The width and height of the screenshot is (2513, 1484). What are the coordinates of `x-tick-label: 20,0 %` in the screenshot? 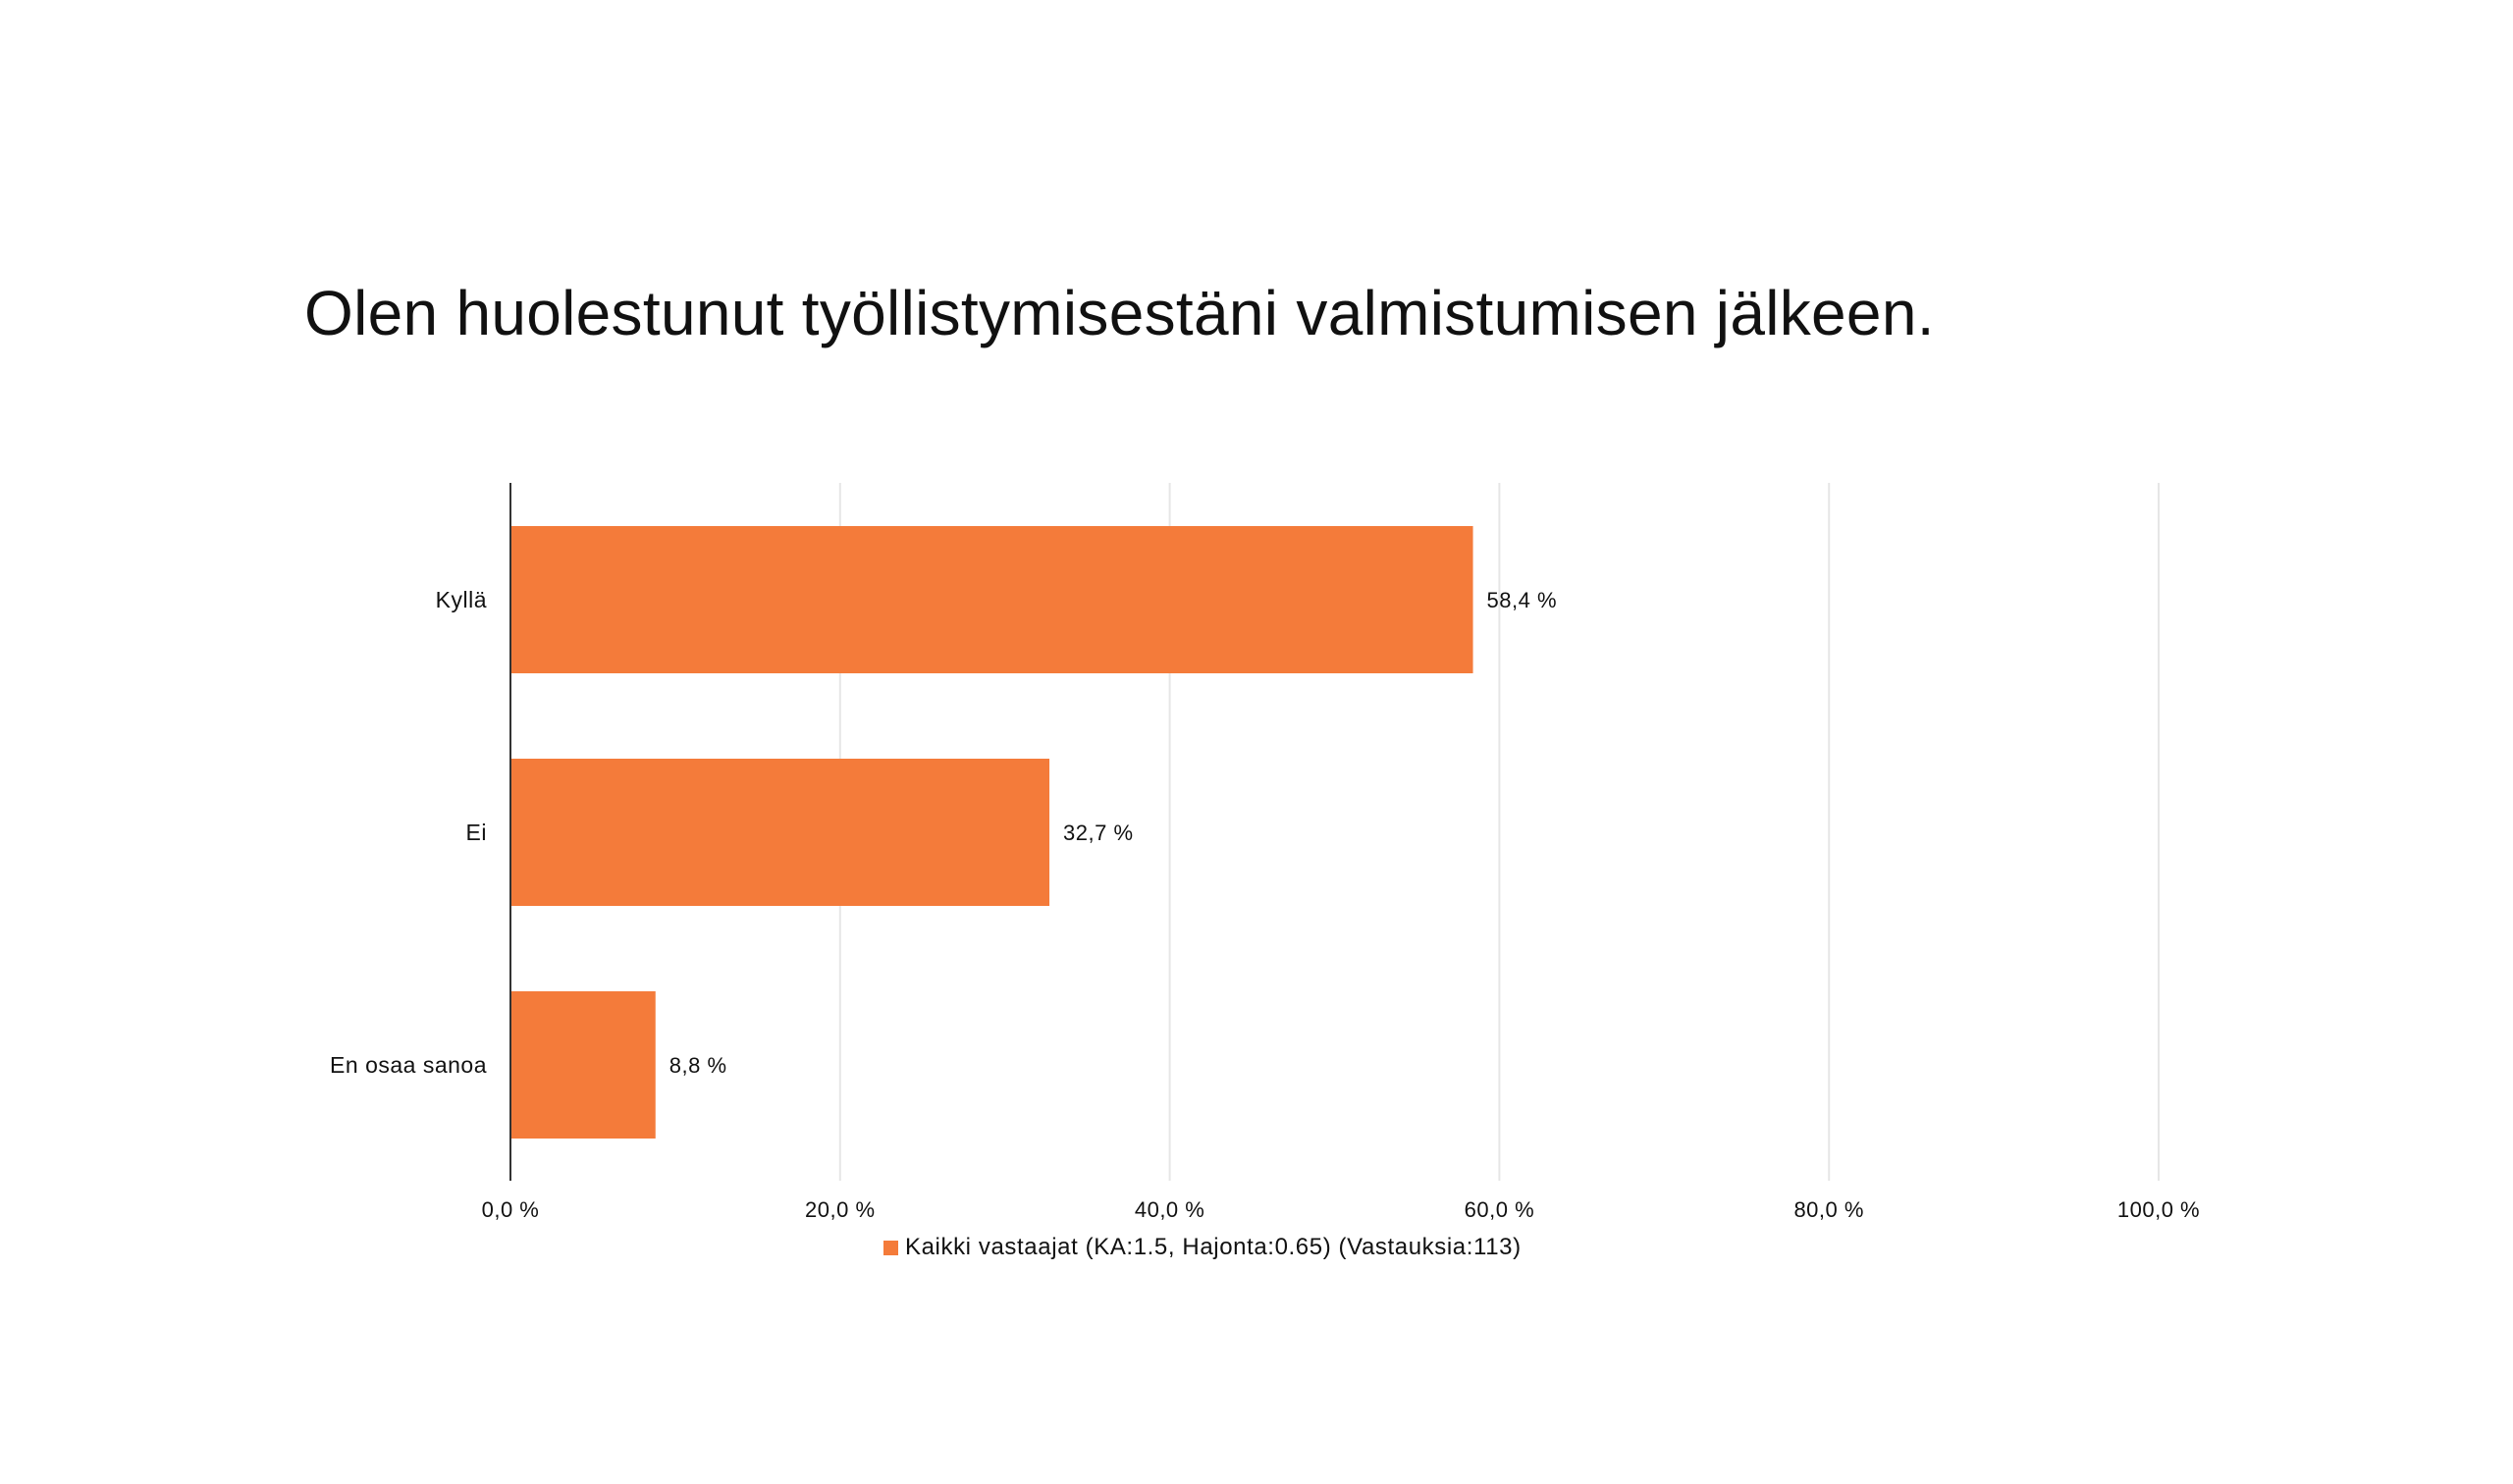 It's located at (841, 1209).